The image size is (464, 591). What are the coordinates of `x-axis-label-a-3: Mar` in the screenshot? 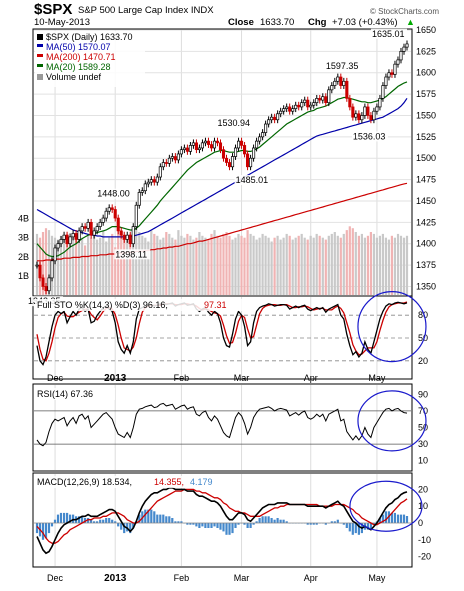 It's located at (242, 378).